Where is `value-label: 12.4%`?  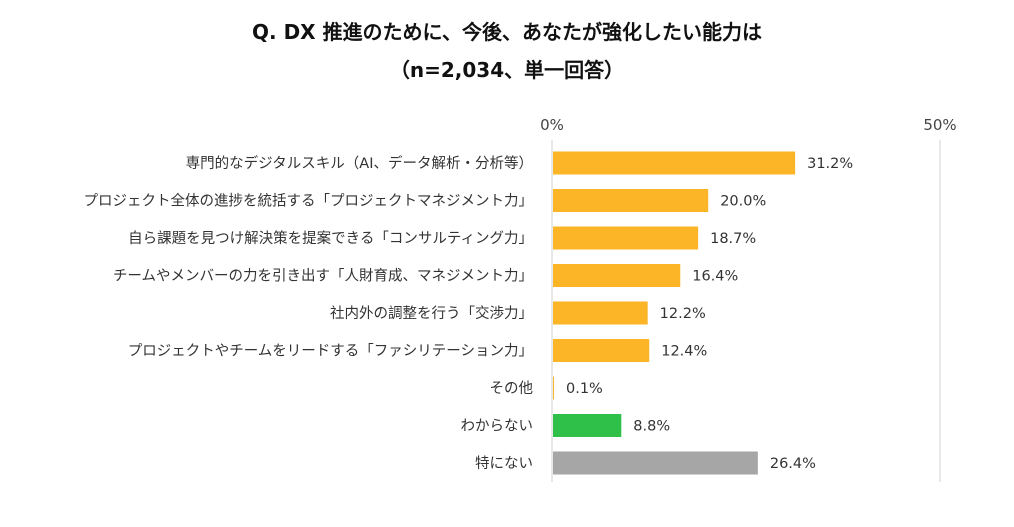
value-label: 12.4% is located at coordinates (684, 352).